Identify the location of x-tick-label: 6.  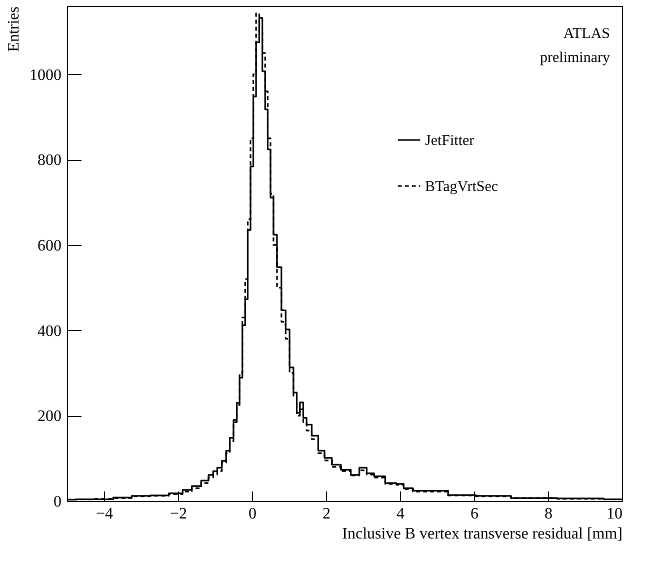
(474, 514).